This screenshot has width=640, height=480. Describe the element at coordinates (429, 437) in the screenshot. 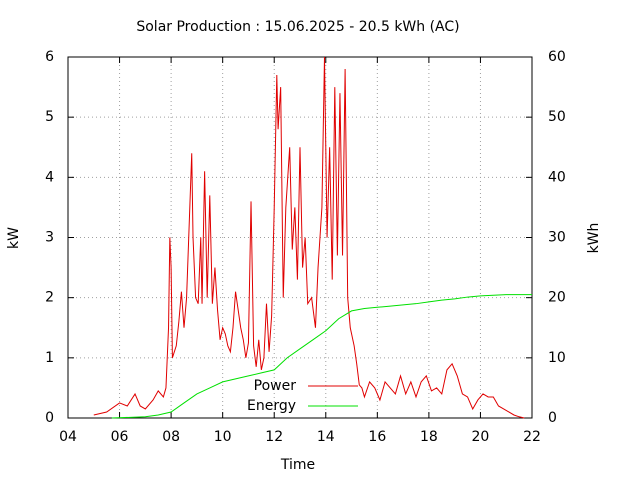

I see `x-tick-label: 18` at that location.